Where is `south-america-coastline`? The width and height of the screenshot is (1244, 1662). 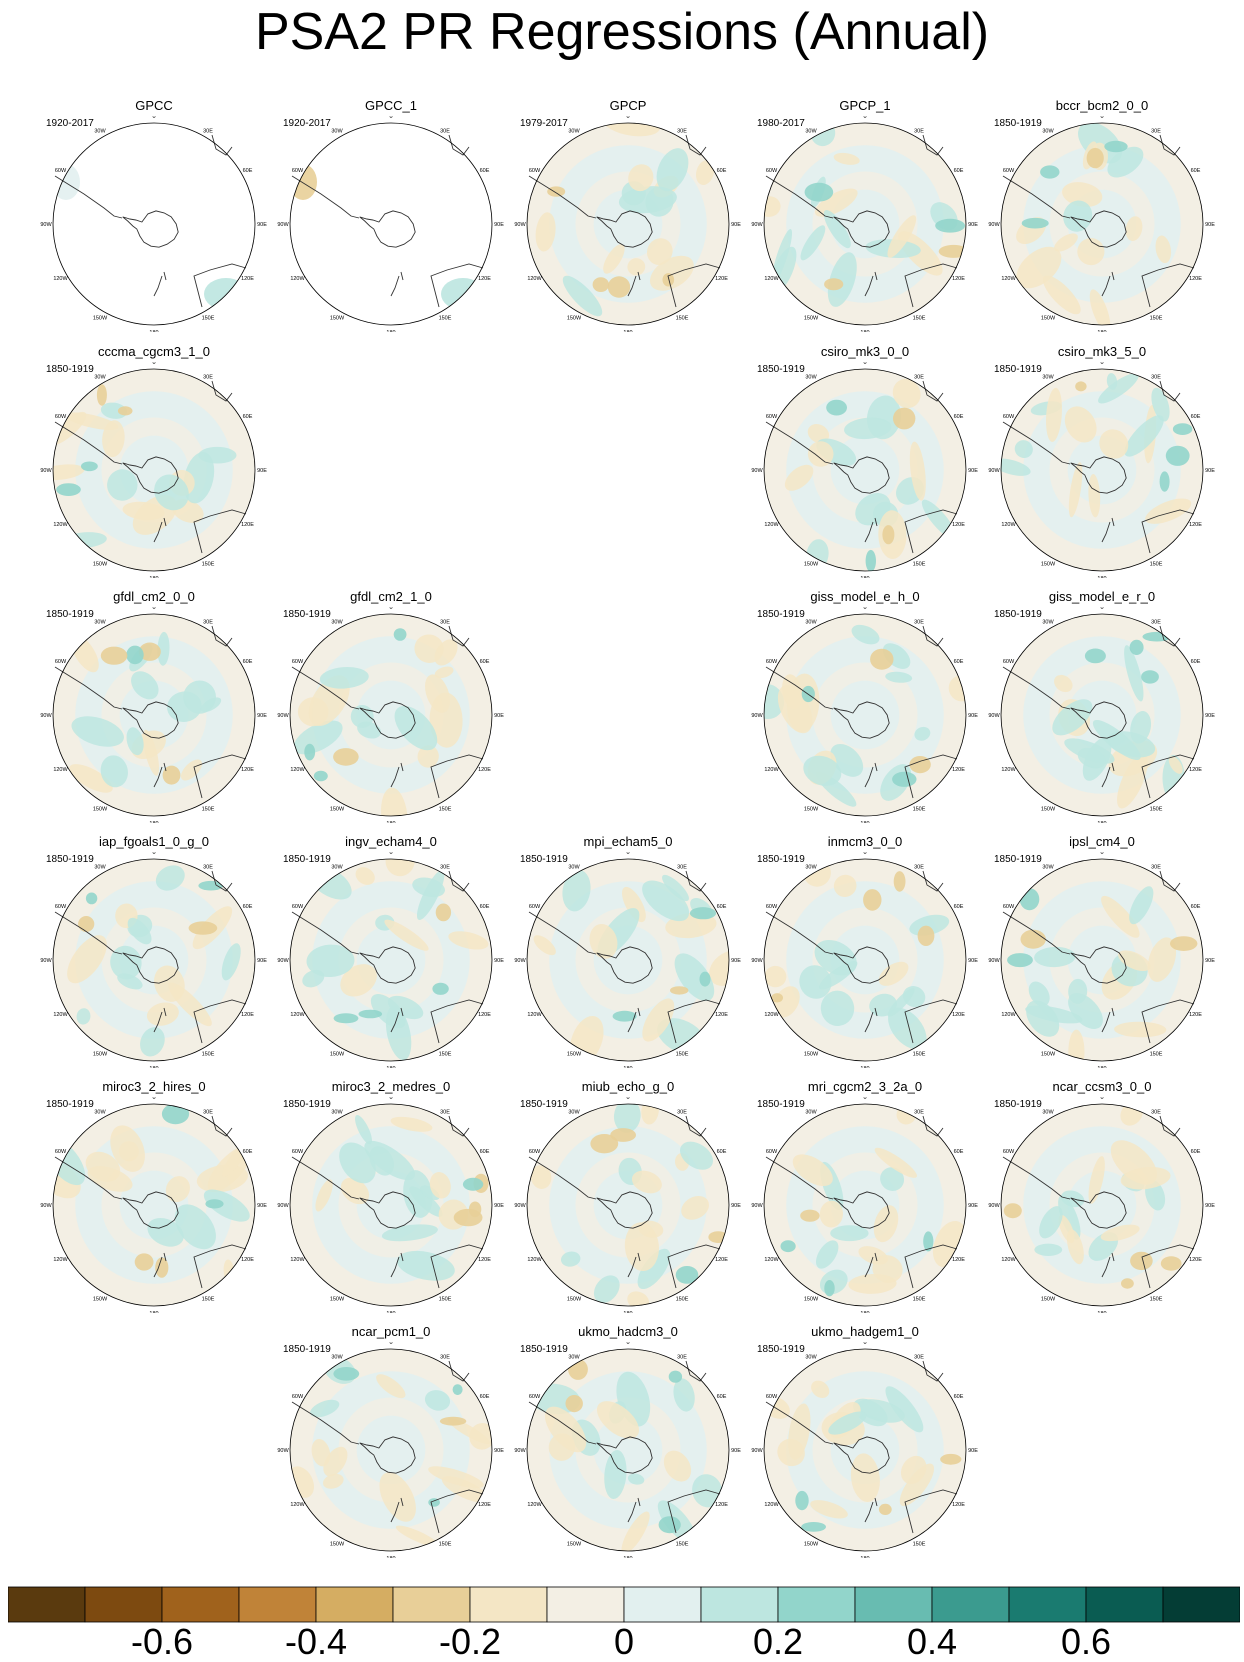
south-america-coastline is located at coordinates (799, 1178).